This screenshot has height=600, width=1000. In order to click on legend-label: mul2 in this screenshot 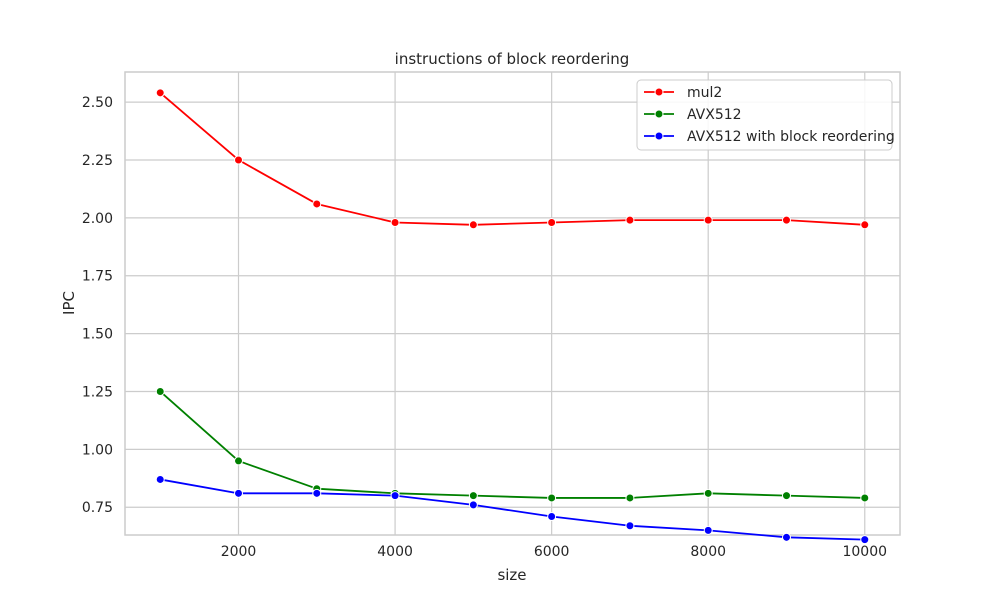, I will do `click(704, 93)`.